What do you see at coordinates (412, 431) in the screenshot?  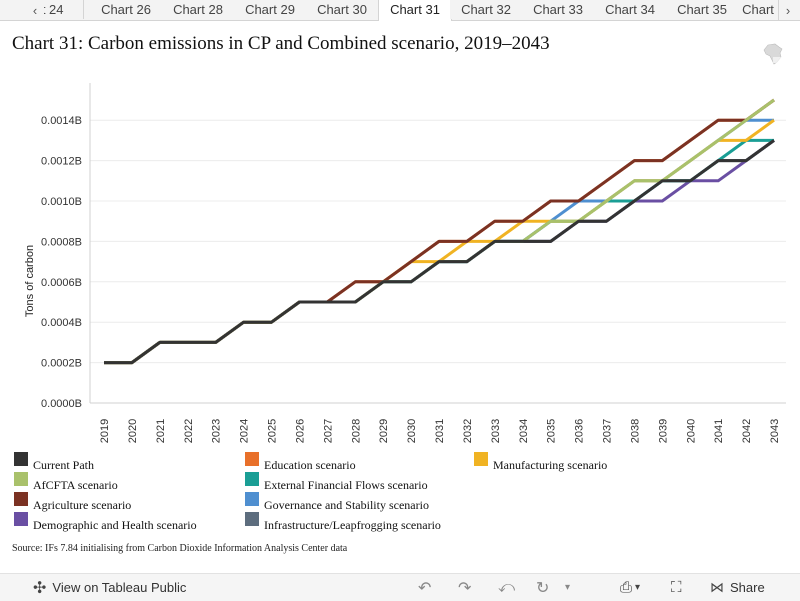 I see `x-tick-label: 2030` at bounding box center [412, 431].